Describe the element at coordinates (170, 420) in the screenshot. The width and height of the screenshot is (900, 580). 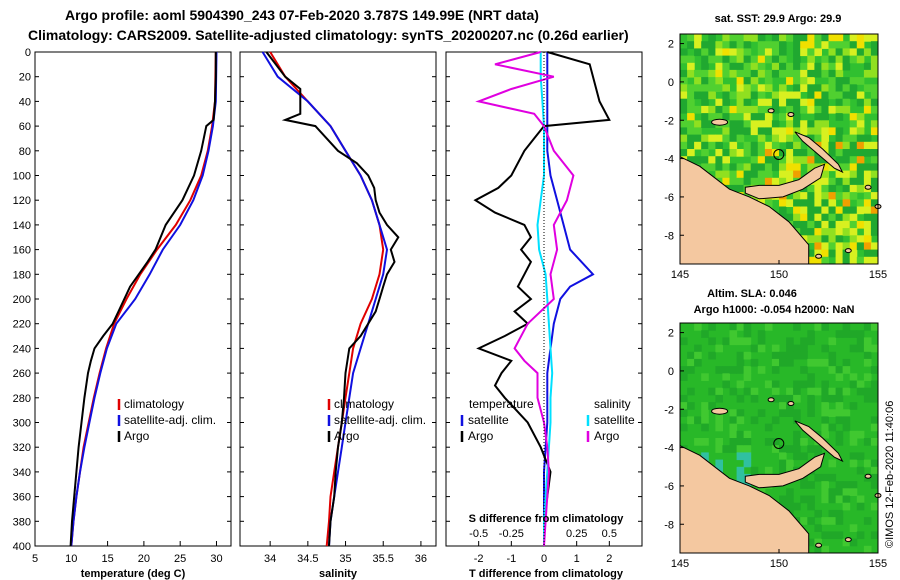
I see `legend-satellite: satellite-adj. clim.` at that location.